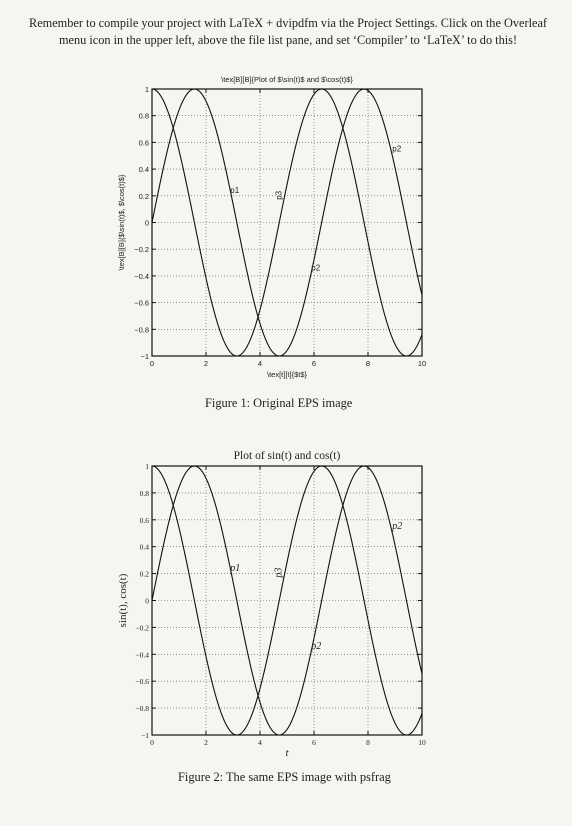  What do you see at coordinates (121, 222) in the screenshot?
I see `y-axis-label: \tex[B][B]{$\sin(t)$, $\cos(t)$}` at bounding box center [121, 222].